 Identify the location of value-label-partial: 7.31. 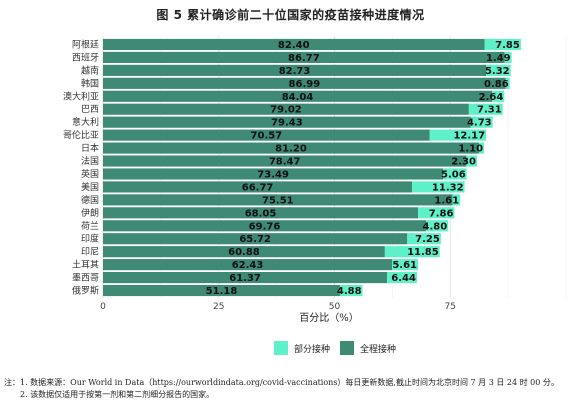
(489, 110).